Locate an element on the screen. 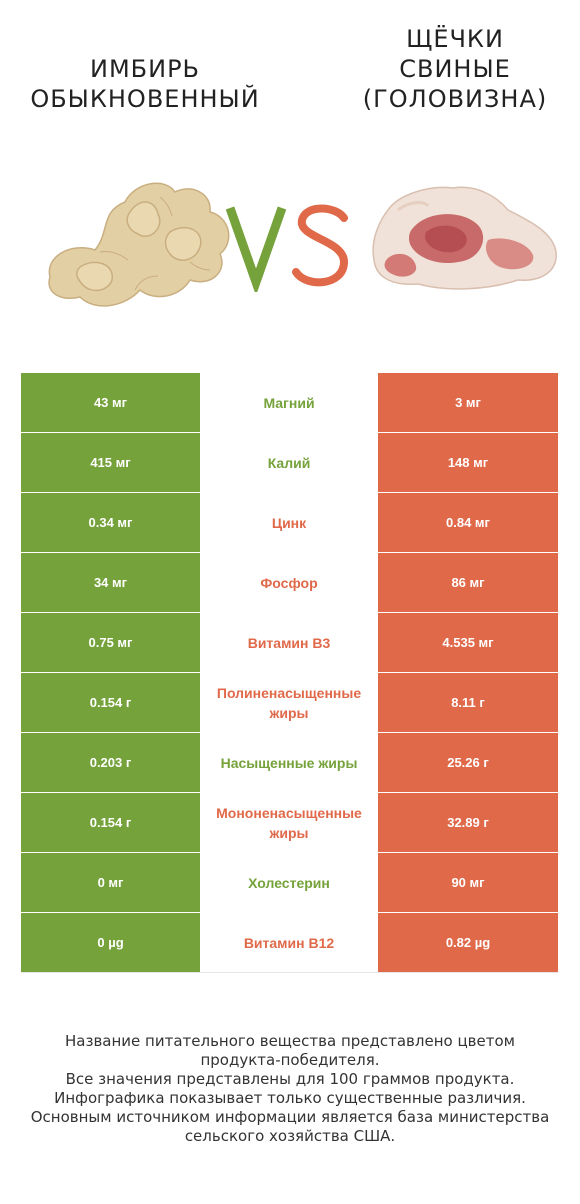 This screenshot has width=580, height=1204. left-value-cell: 415 мг is located at coordinates (110, 462).